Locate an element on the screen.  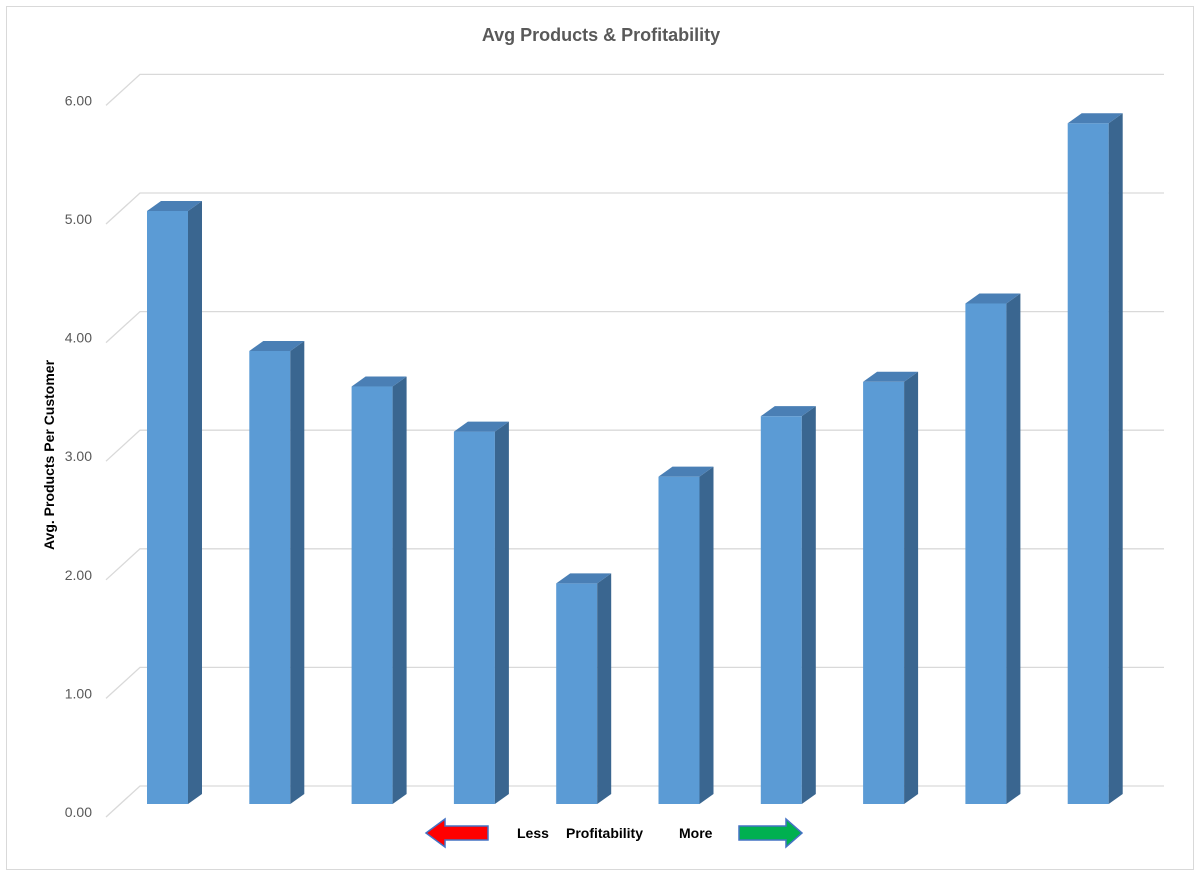
y-tick-label: 5.00 is located at coordinates (78, 219).